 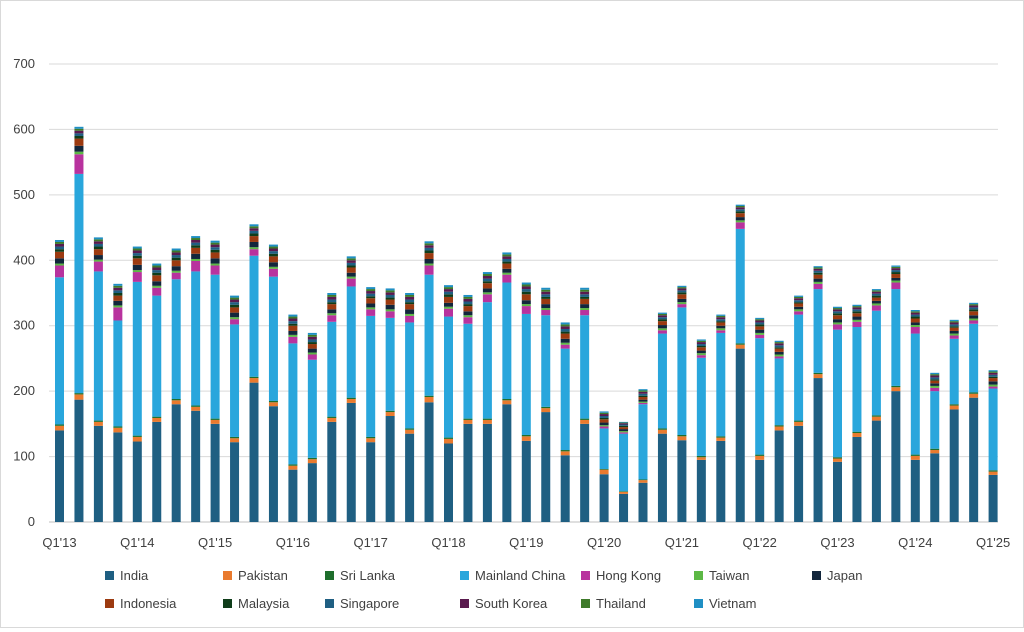 What do you see at coordinates (134, 575) in the screenshot?
I see `legend-label: India` at bounding box center [134, 575].